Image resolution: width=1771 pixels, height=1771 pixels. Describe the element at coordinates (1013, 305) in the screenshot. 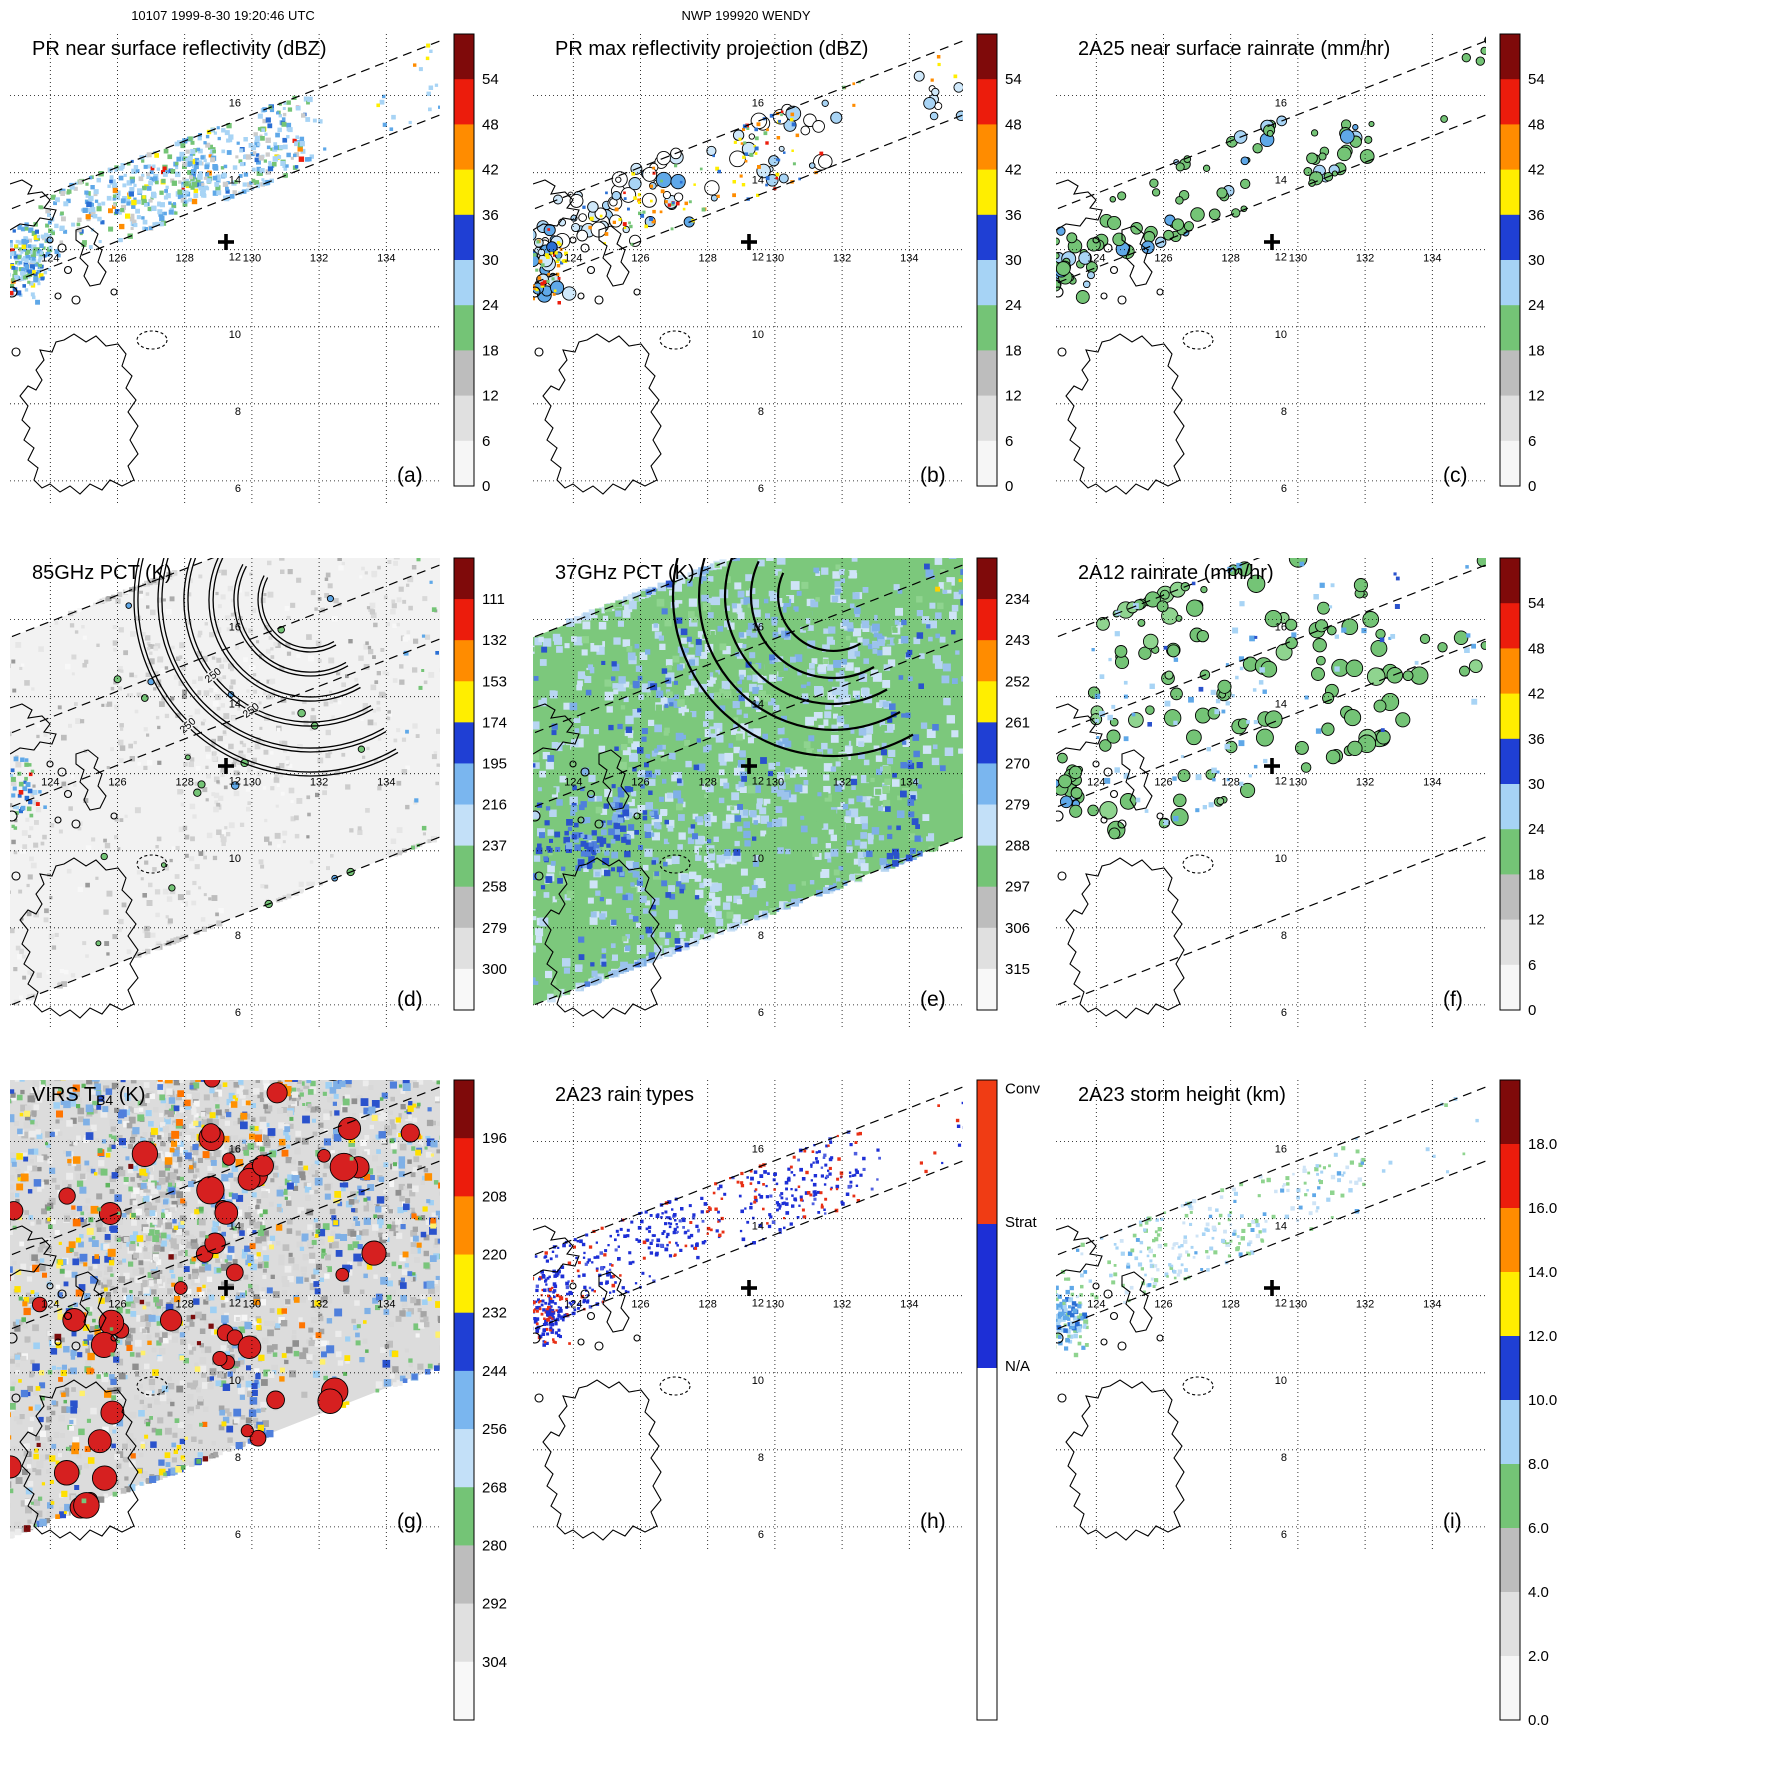

I see `colorbar-tick-label: 24` at that location.